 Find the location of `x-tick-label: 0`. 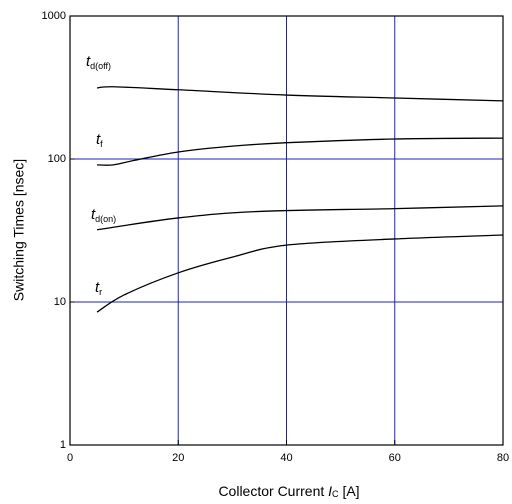

x-tick-label: 0 is located at coordinates (70, 458).